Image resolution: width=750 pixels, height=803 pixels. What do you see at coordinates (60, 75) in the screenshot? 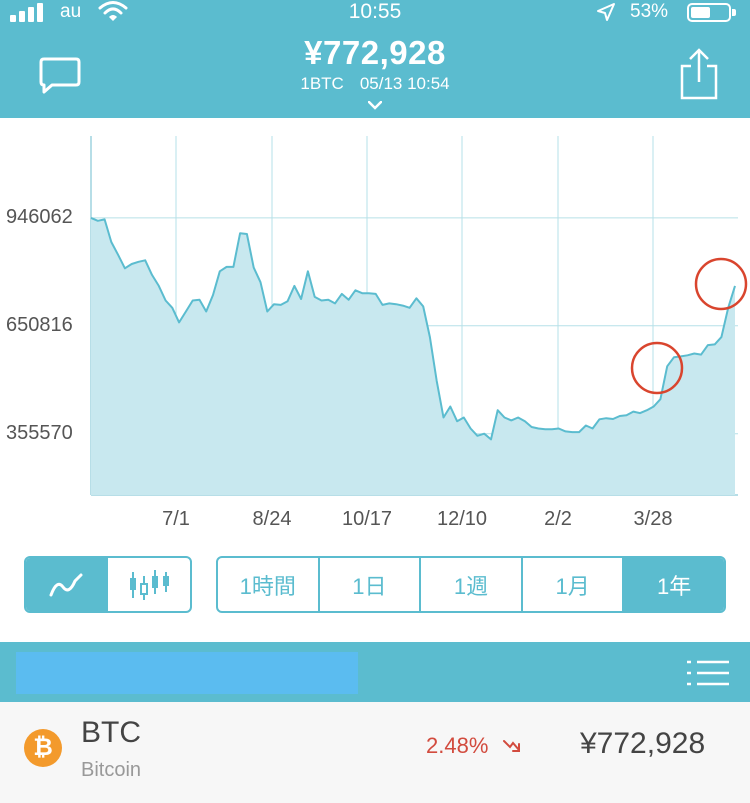
I see `chat-bubble-icon` at bounding box center [60, 75].